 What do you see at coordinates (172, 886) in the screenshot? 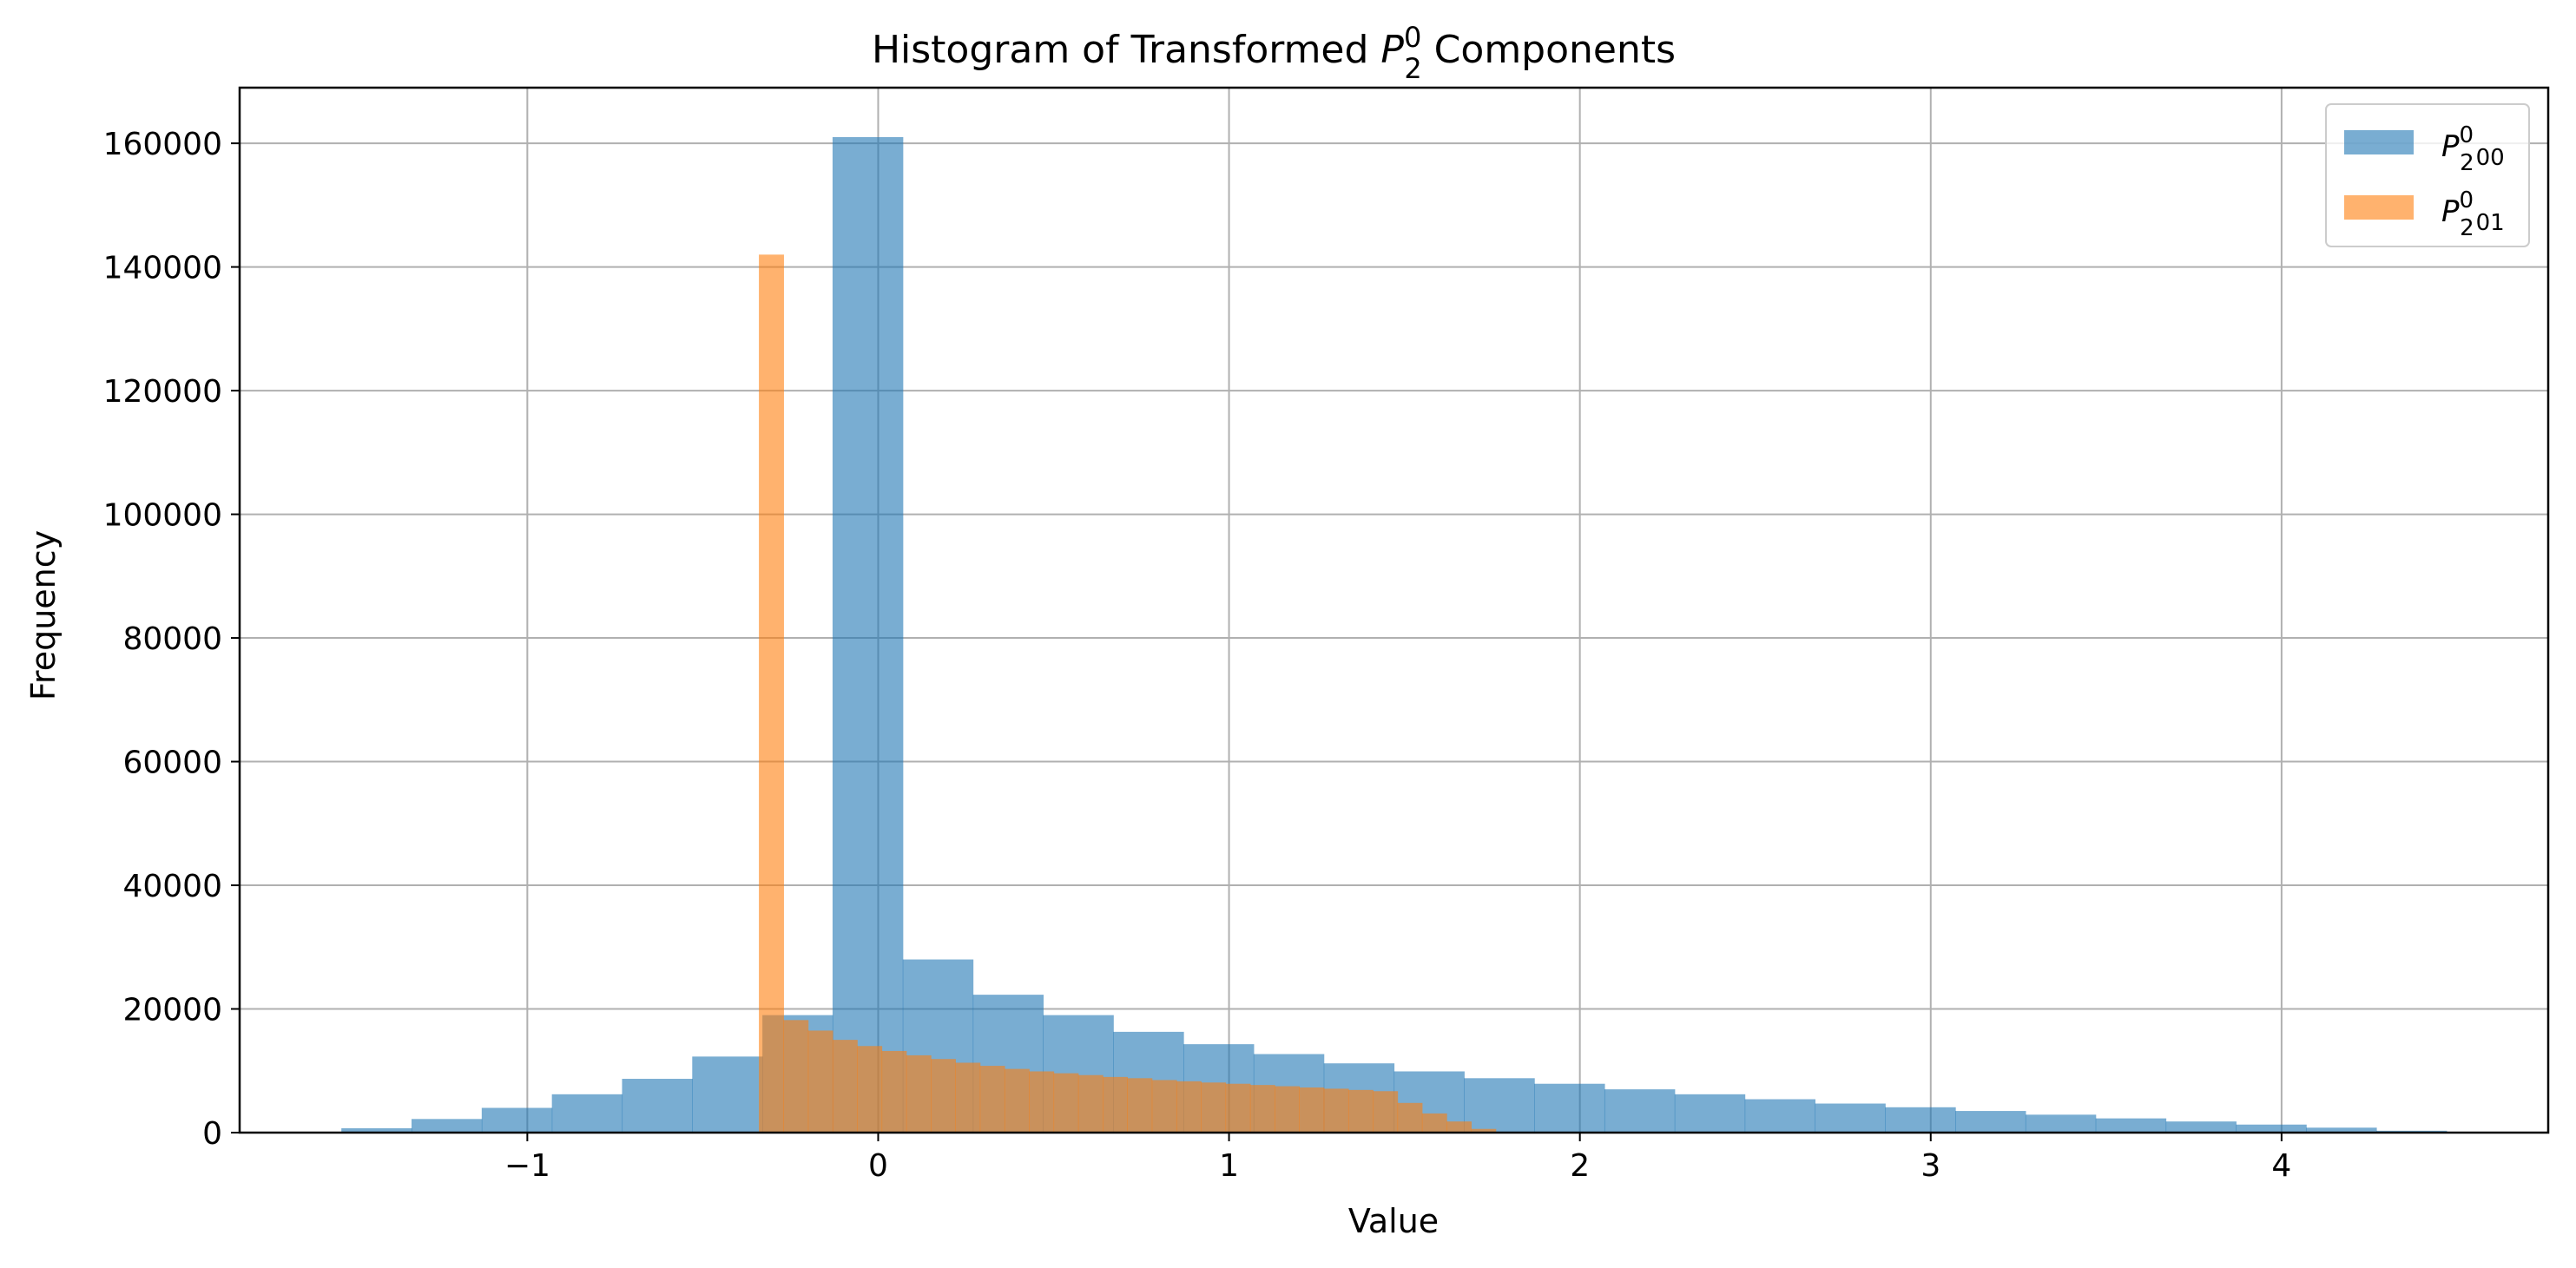
I see `y-tick-label: 40000` at bounding box center [172, 886].